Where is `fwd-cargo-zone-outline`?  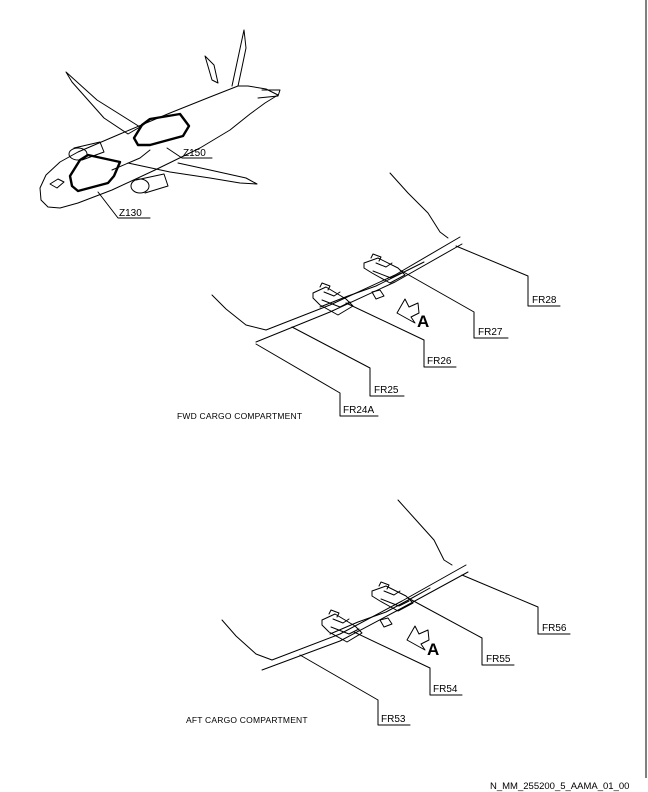 fwd-cargo-zone-outline is located at coordinates (95, 173).